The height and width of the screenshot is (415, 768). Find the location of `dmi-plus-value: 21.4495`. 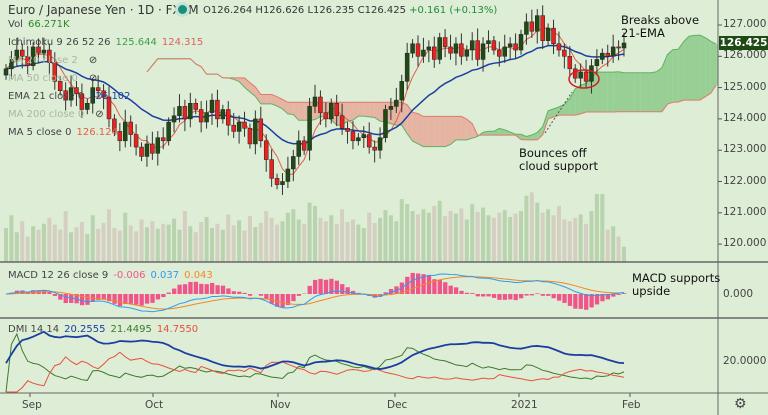

dmi-plus-value: 21.4495 is located at coordinates (131, 329).